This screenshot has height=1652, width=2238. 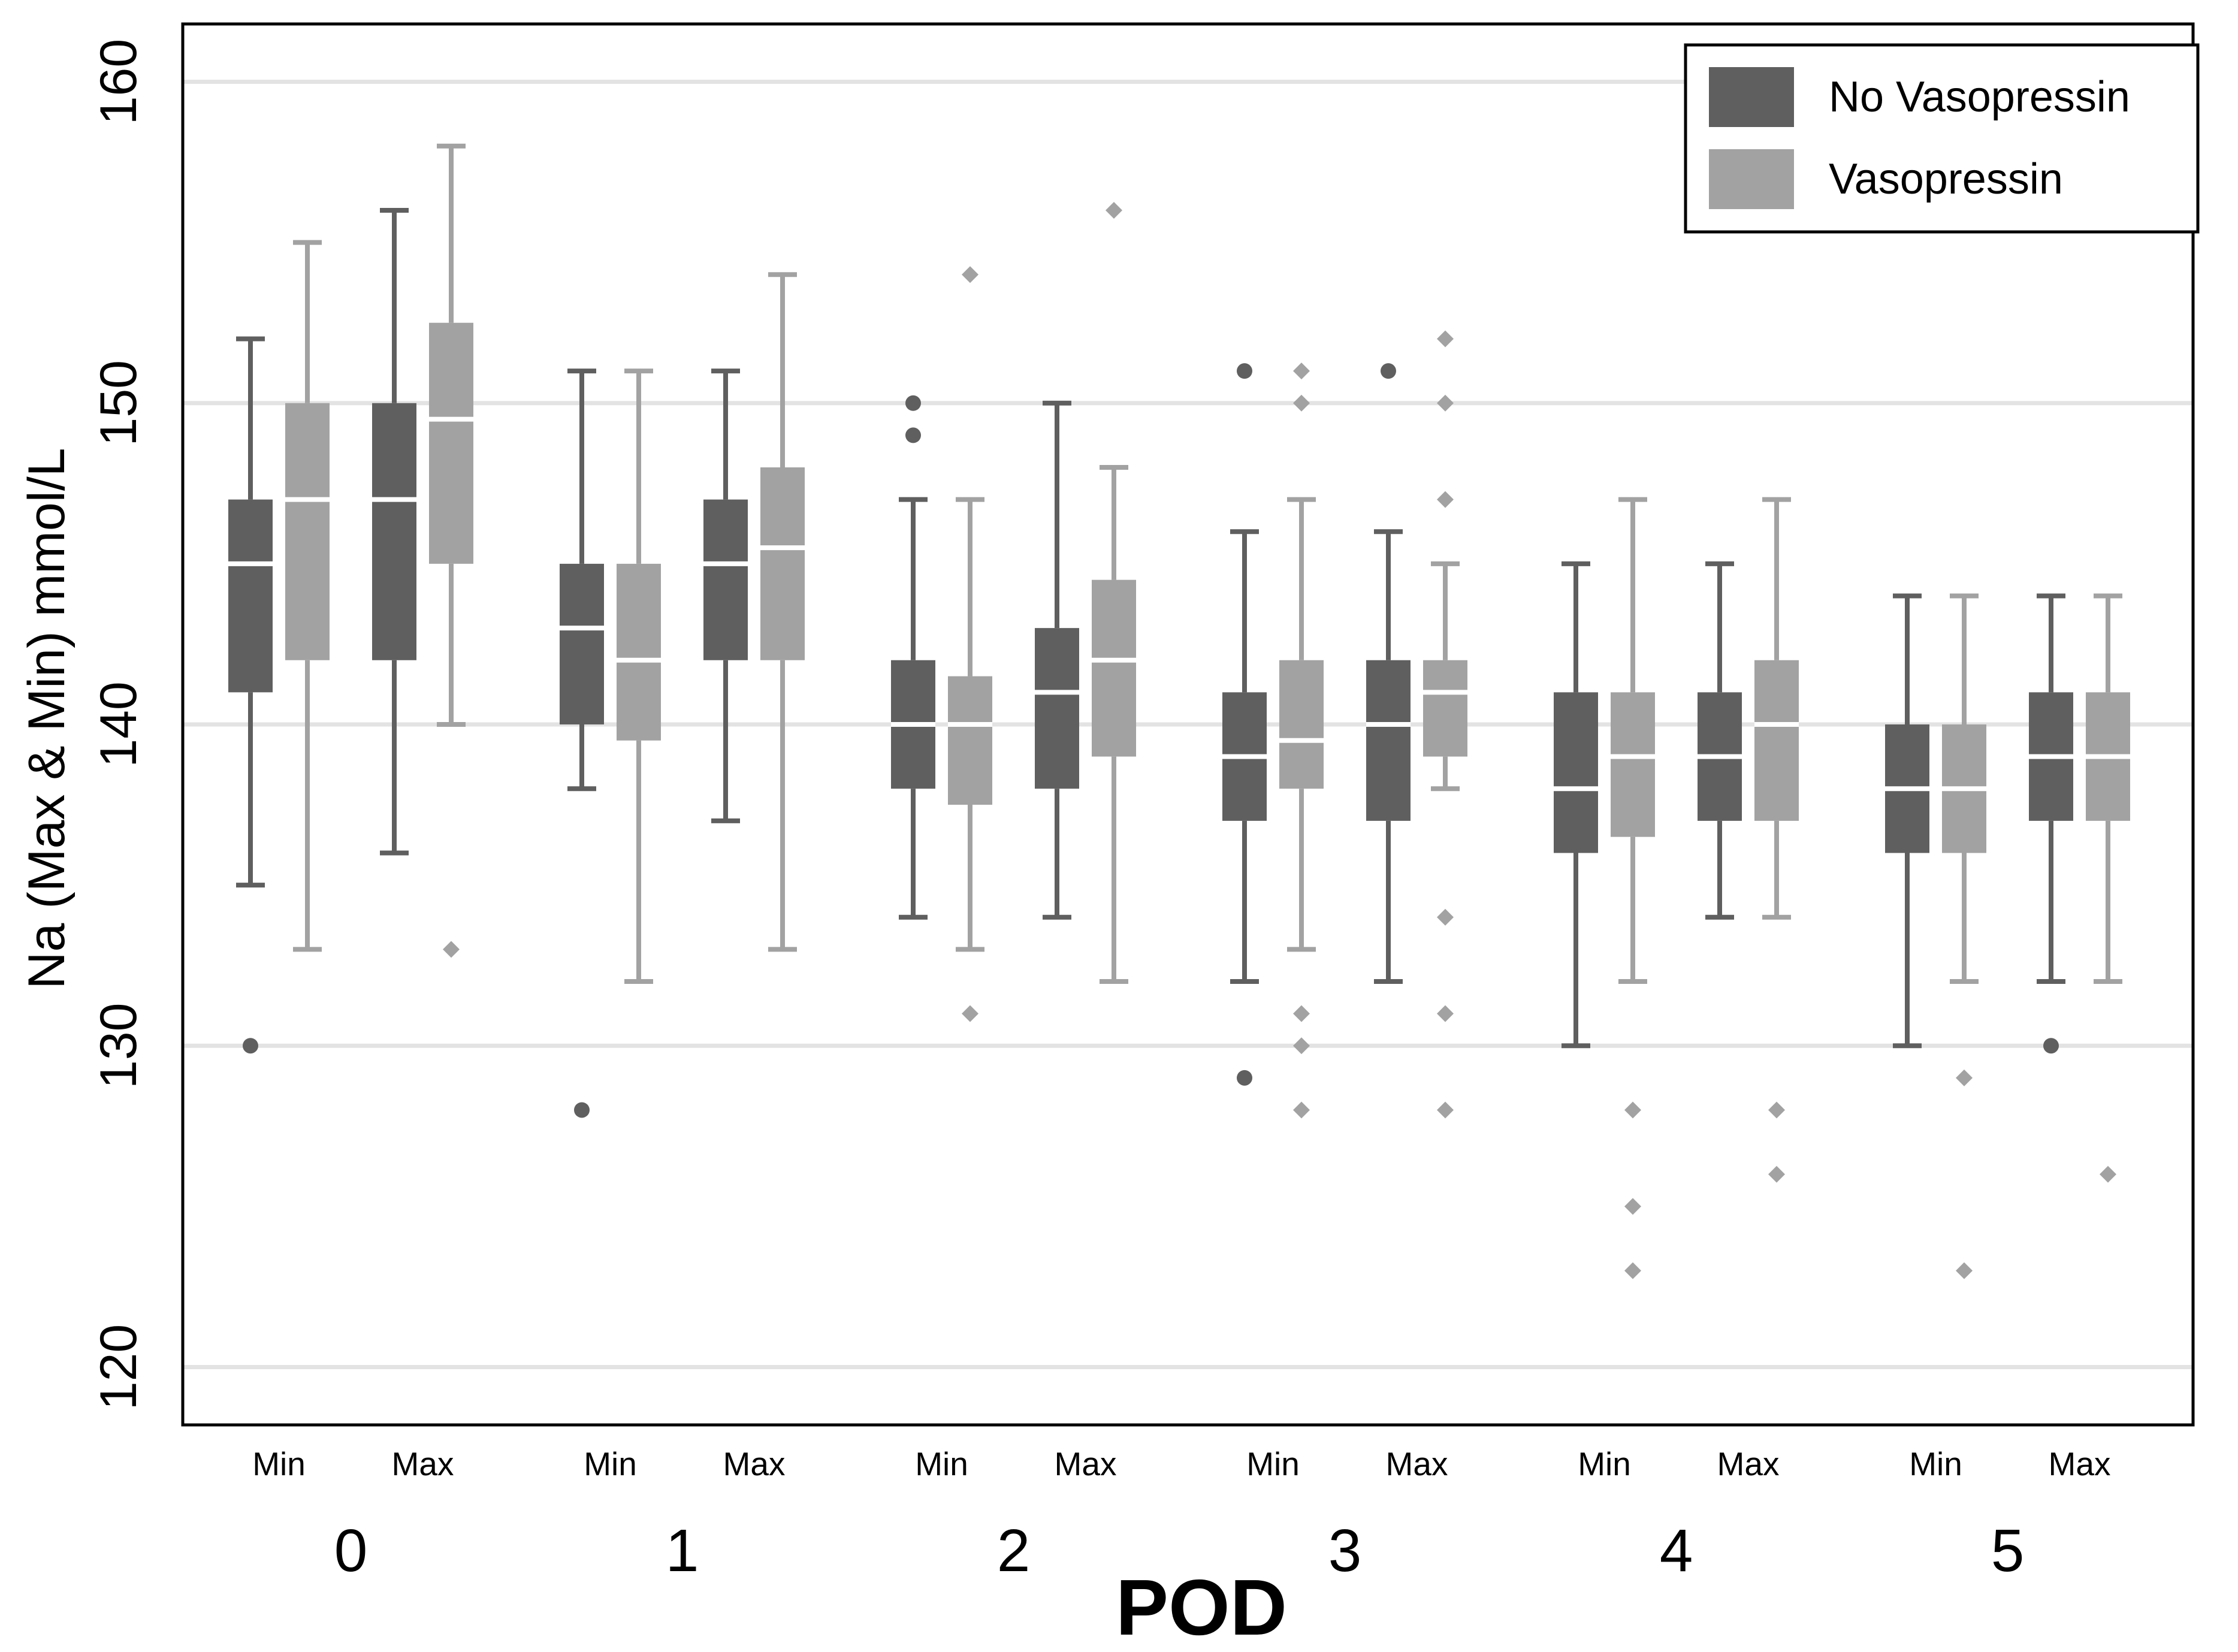 I want to click on sub-label-pod-0-min: Min, so click(x=279, y=1463).